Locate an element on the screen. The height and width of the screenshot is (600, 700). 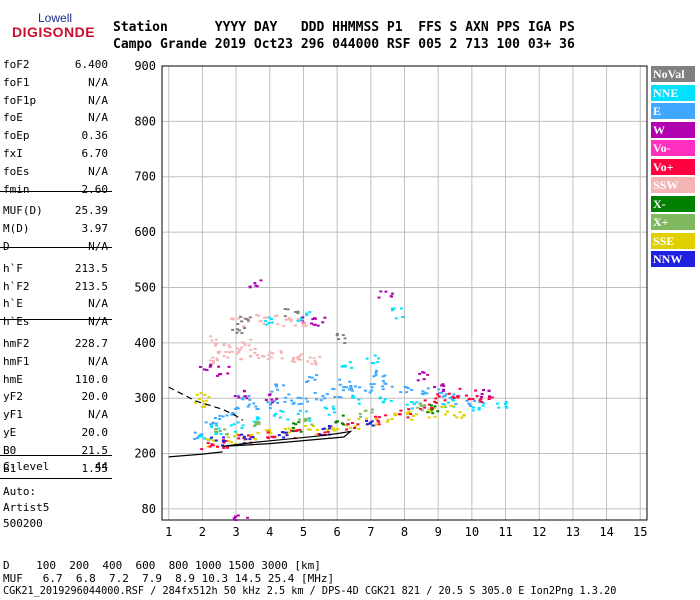
y-tick-label: 400 is located at coordinates (145, 343).